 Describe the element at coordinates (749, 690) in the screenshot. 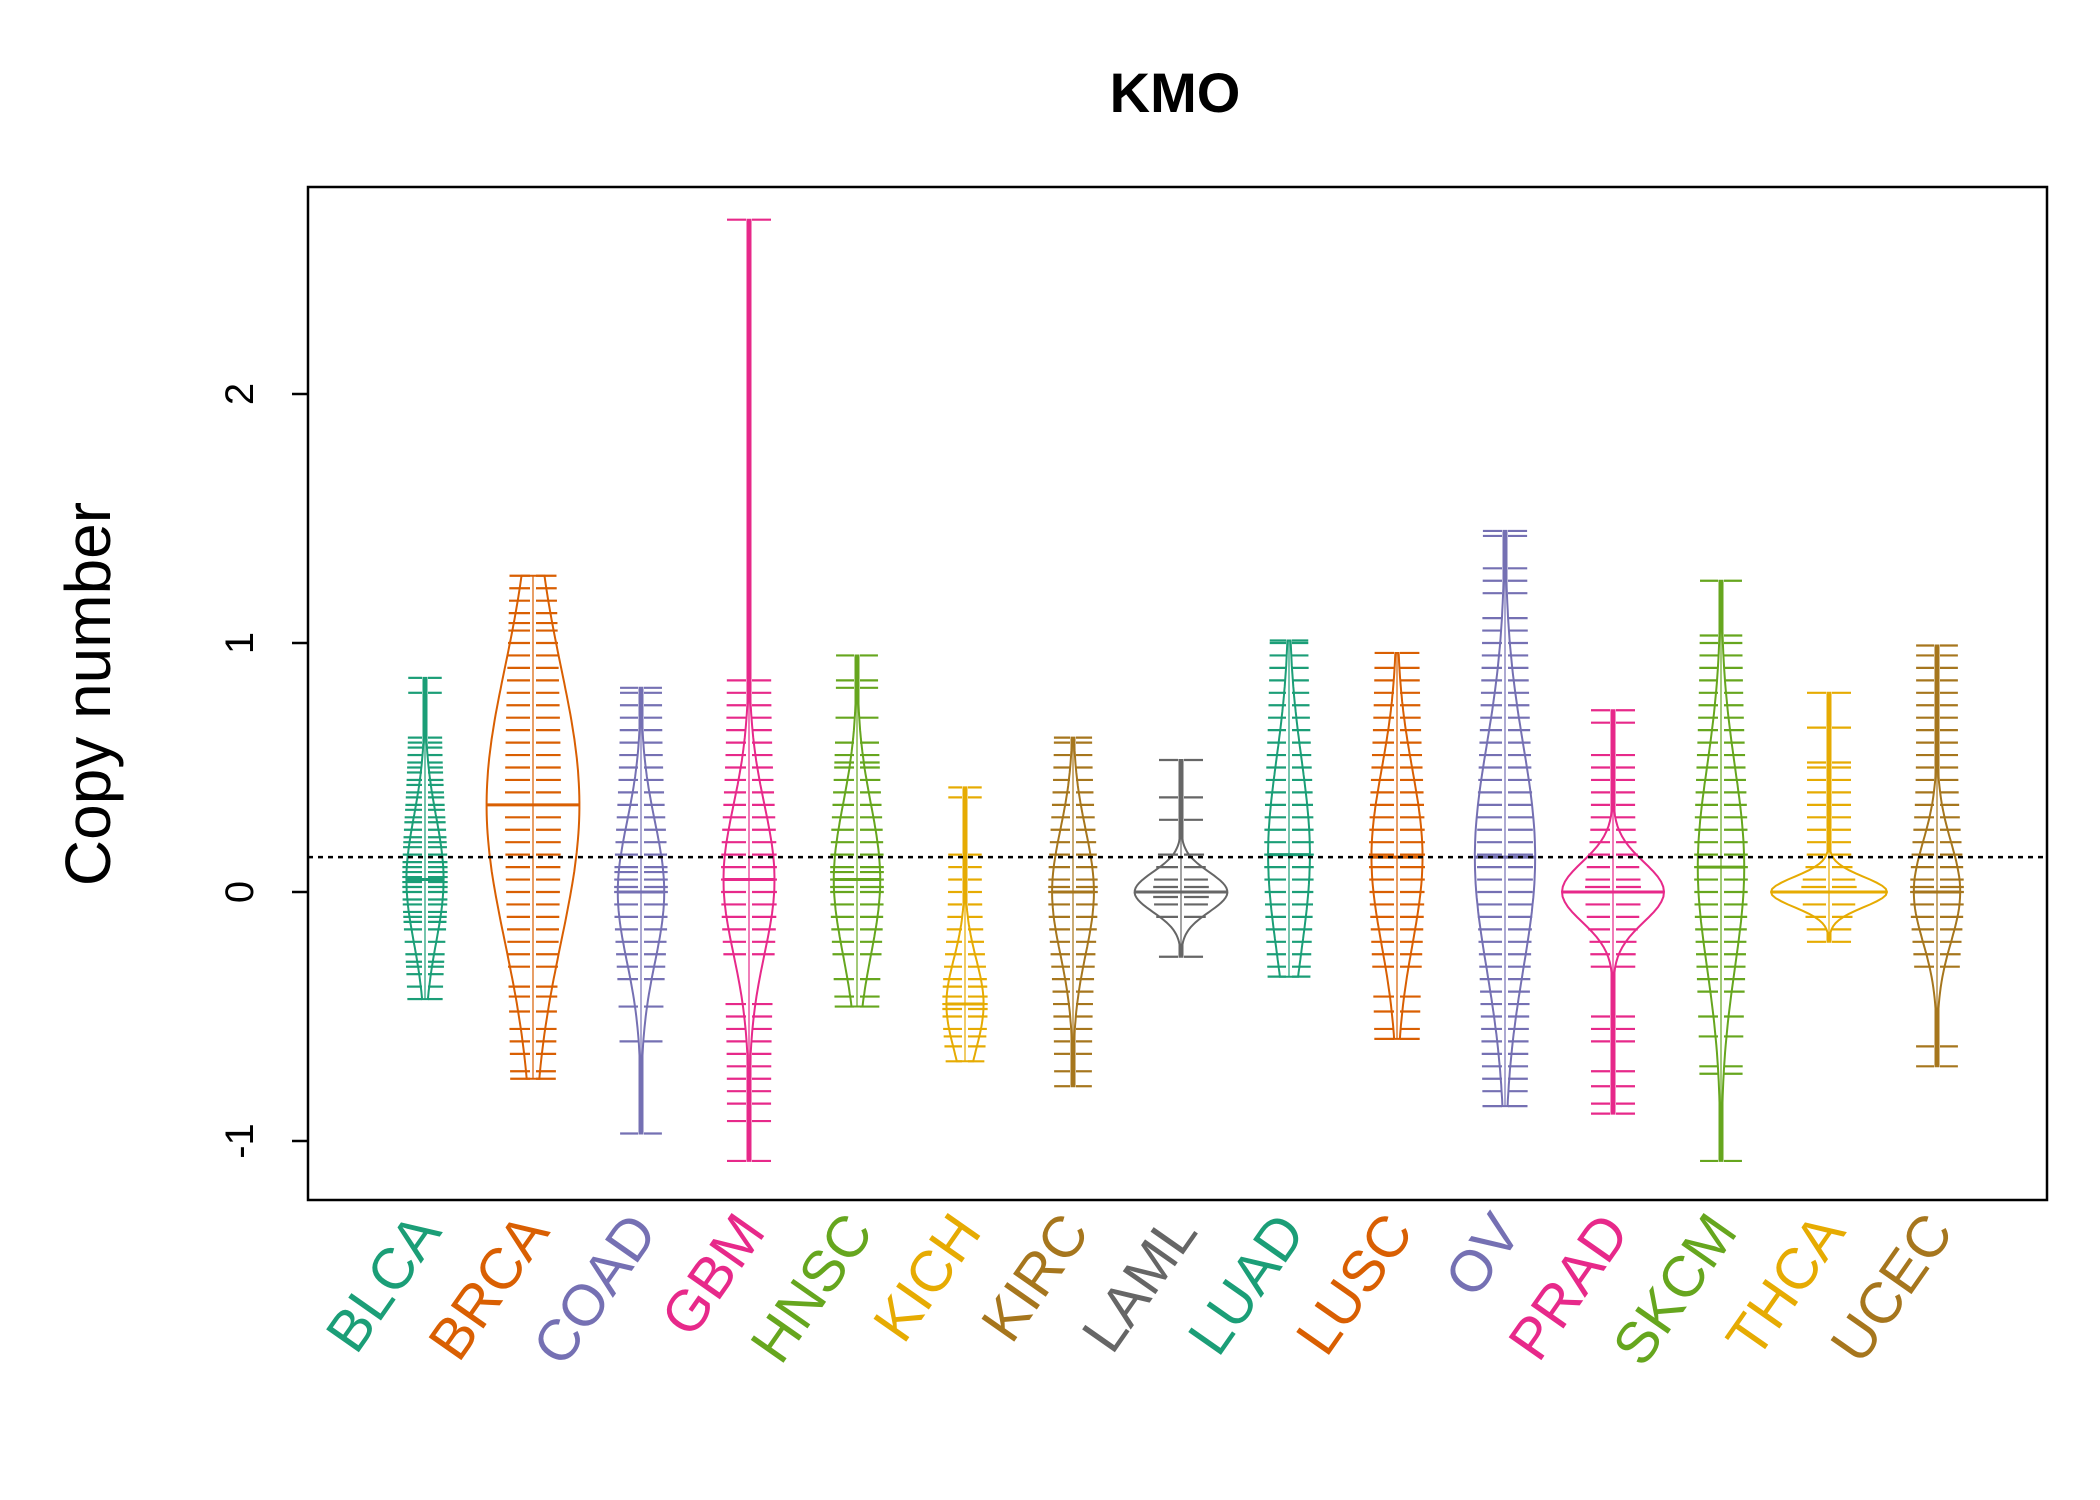

I see `bean-gbm` at that location.